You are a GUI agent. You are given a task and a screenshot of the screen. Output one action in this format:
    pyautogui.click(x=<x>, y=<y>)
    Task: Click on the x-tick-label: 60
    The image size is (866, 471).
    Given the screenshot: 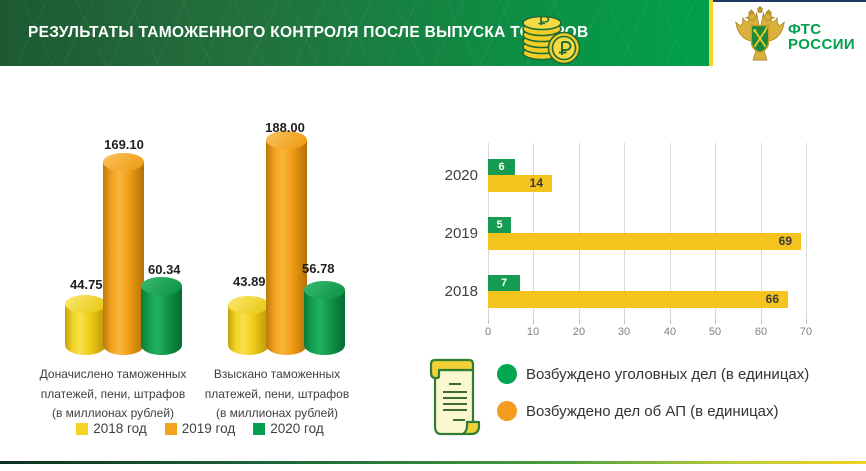 What is the action you would take?
    pyautogui.click(x=761, y=332)
    